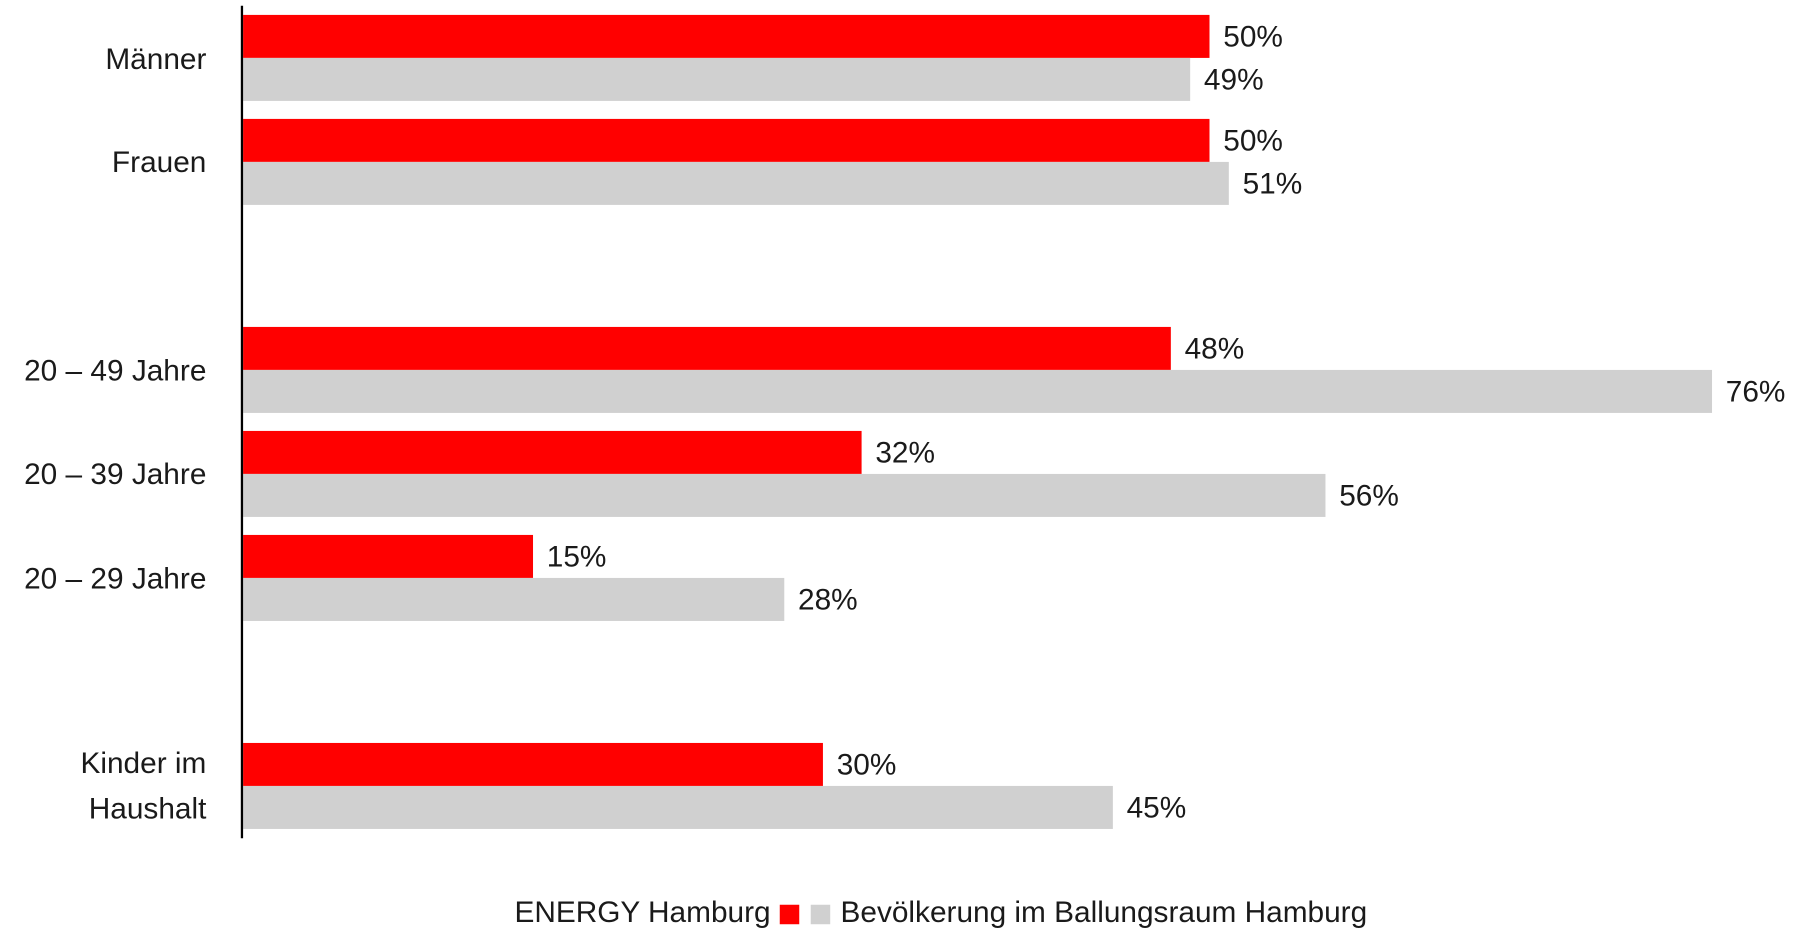 The width and height of the screenshot is (1798, 931). I want to click on value-label: 15%, so click(577, 557).